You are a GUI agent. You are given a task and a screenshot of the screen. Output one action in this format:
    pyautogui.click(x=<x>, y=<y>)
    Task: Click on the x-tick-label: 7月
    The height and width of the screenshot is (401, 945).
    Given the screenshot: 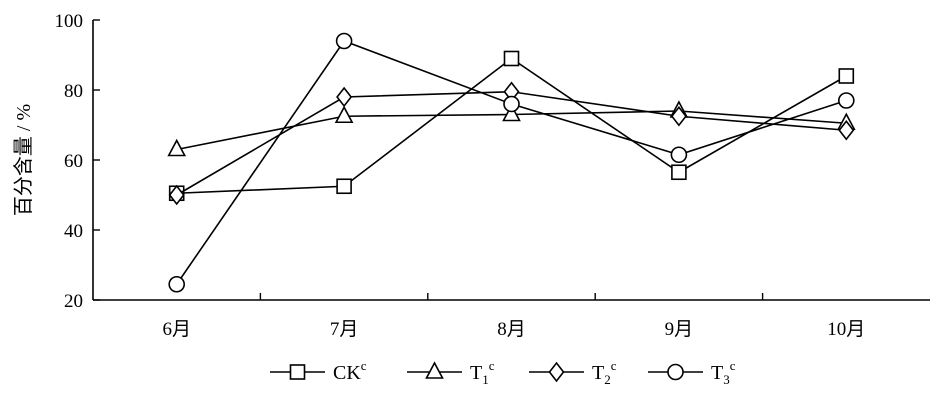 What is the action you would take?
    pyautogui.click(x=344, y=329)
    